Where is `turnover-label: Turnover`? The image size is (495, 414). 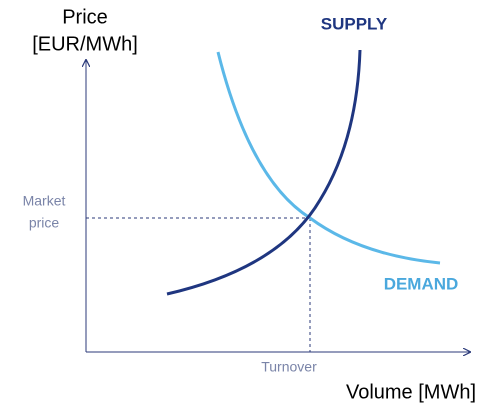 turnover-label: Turnover is located at coordinates (289, 367).